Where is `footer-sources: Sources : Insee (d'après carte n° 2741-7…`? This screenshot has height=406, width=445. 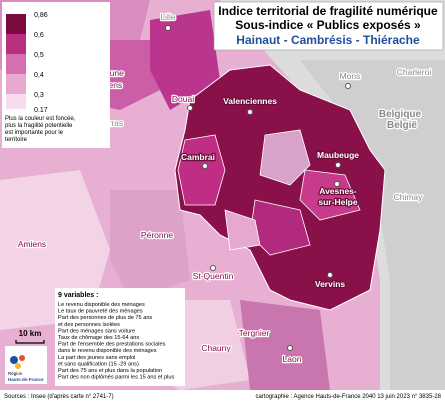 footer-sources: Sources : Insee (d'après carte n° 2741-7… is located at coordinates (59, 397).